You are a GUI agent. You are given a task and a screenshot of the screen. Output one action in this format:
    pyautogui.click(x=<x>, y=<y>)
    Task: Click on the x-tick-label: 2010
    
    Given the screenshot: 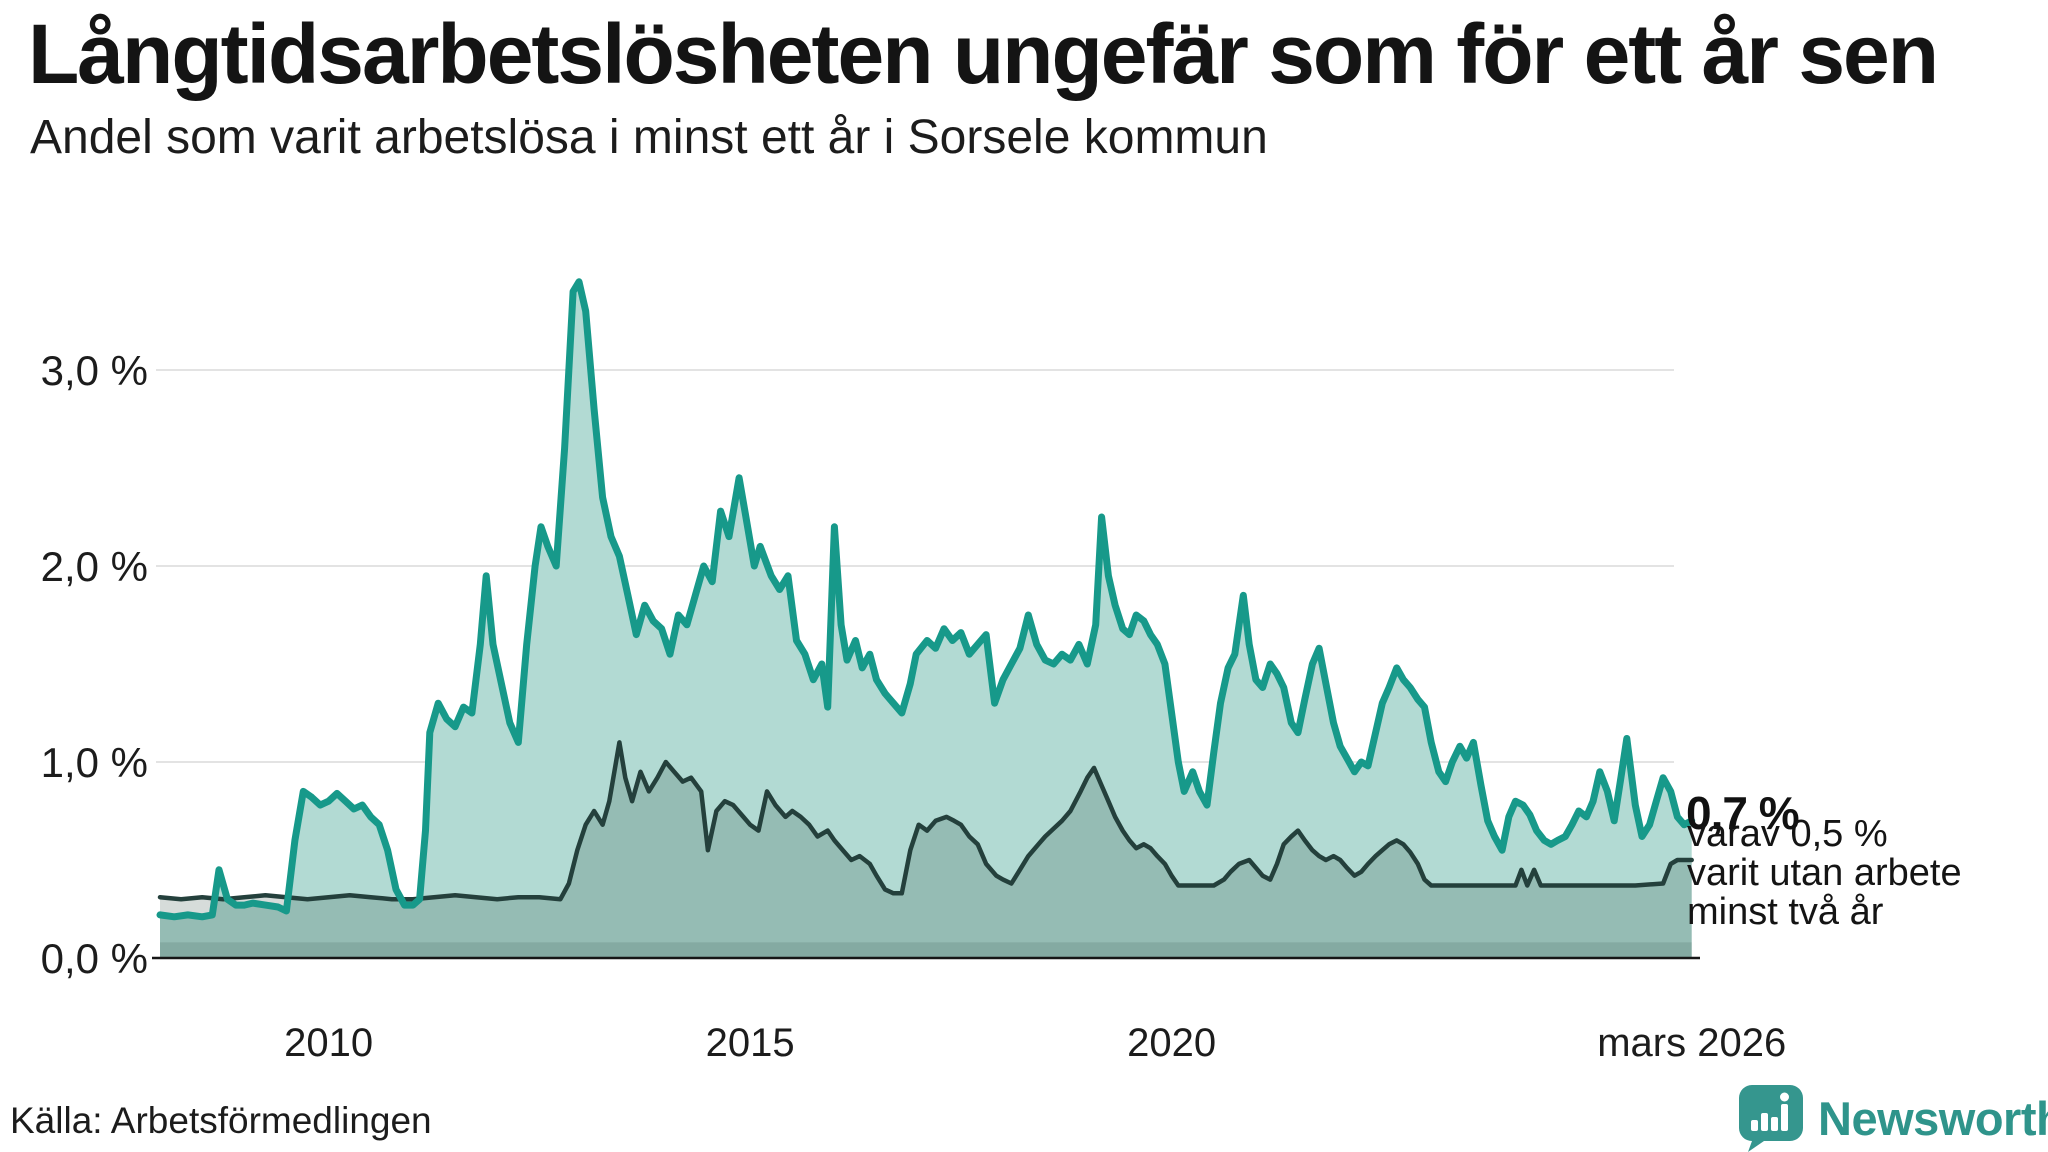 What is the action you would take?
    pyautogui.click(x=328, y=1043)
    